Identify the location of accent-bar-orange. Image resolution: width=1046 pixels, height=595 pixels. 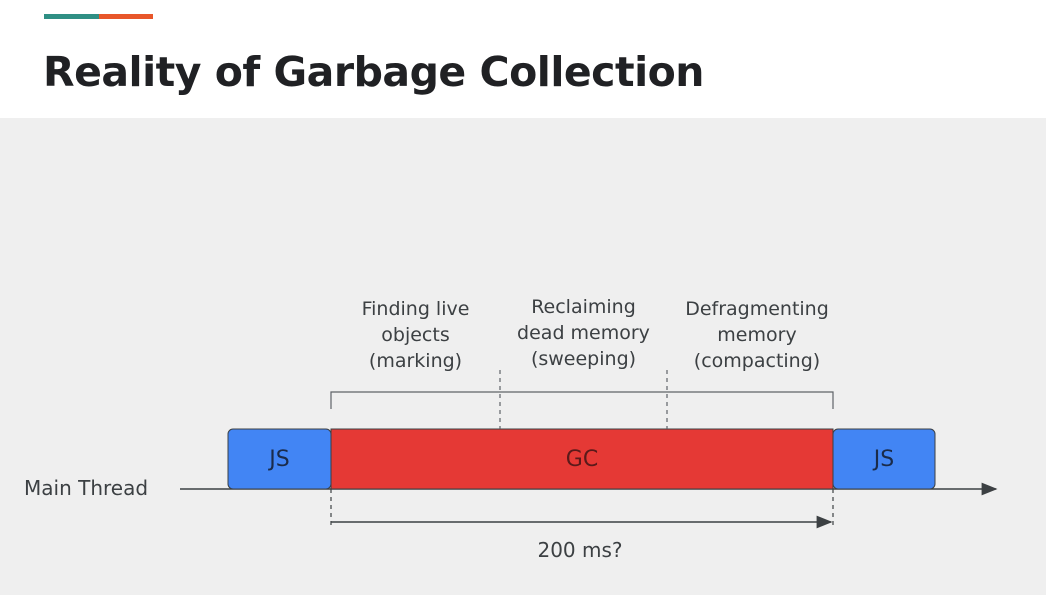
(126, 16).